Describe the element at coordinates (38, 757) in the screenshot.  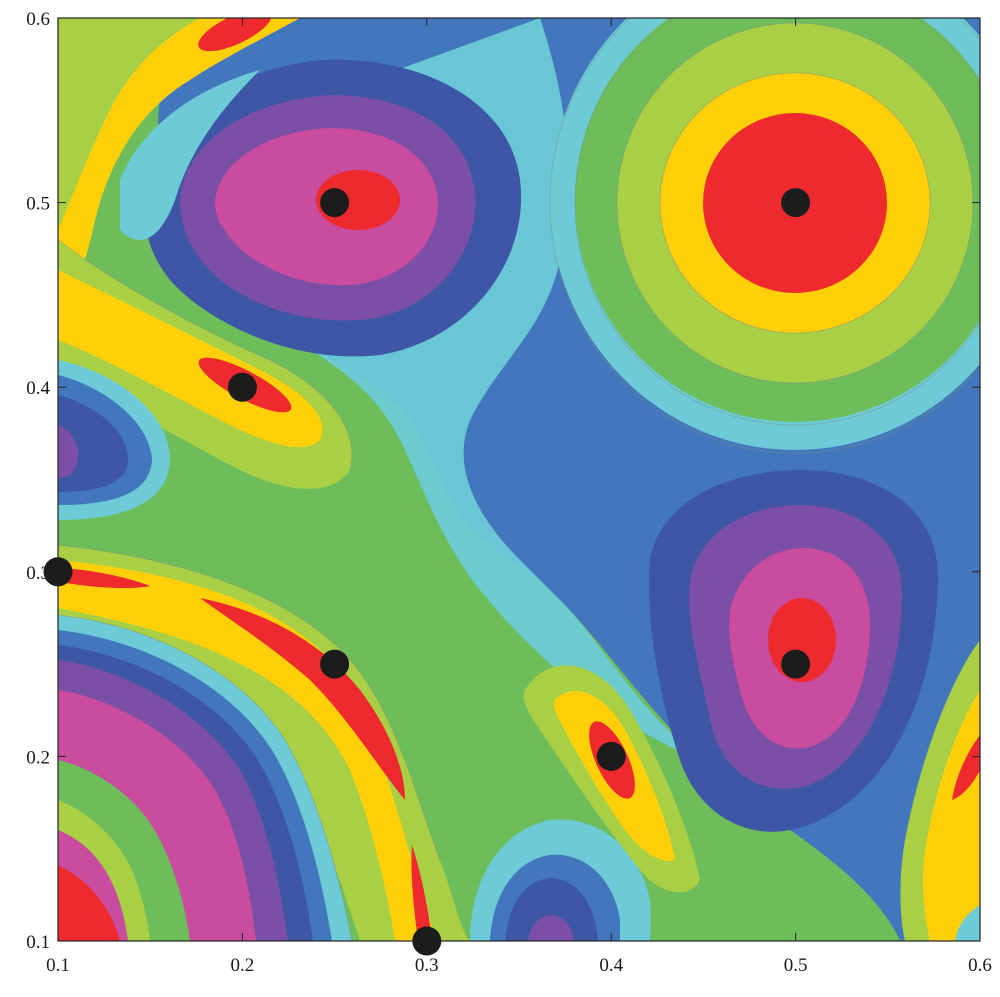
I see `y-tick-label: 0.2` at that location.